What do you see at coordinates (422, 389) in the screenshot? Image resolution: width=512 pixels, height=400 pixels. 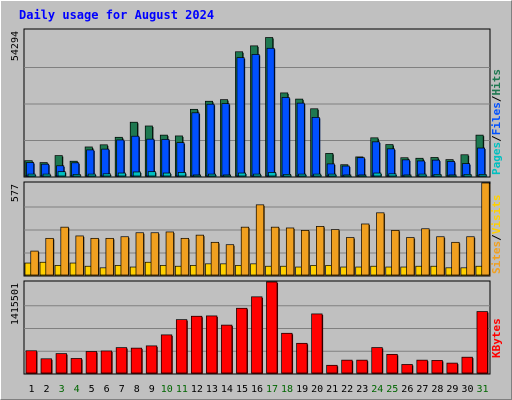 I see `x-tick-27: 27` at bounding box center [422, 389].